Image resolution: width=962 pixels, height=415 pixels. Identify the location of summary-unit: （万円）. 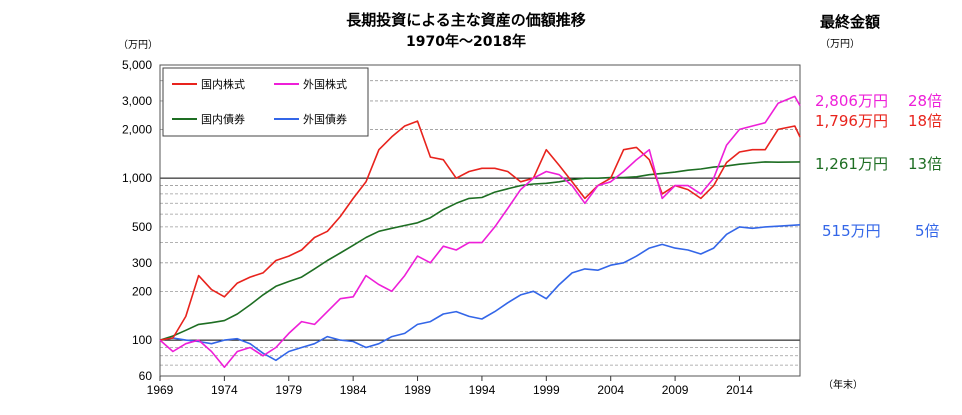
(840, 44).